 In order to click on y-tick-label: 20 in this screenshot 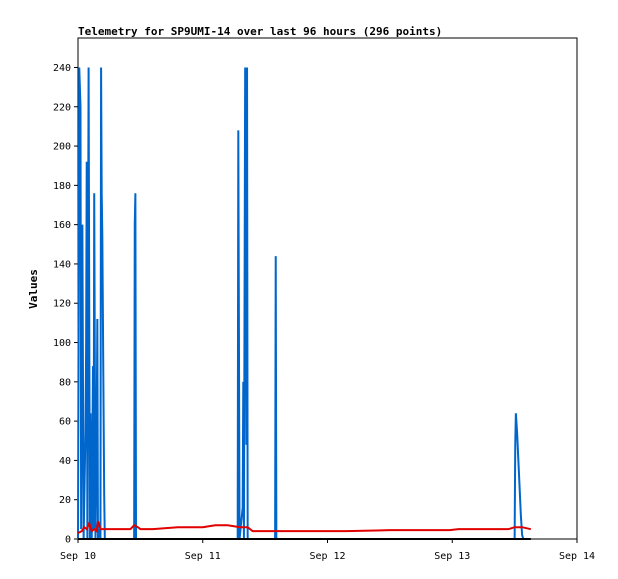, I will do `click(65, 500)`.